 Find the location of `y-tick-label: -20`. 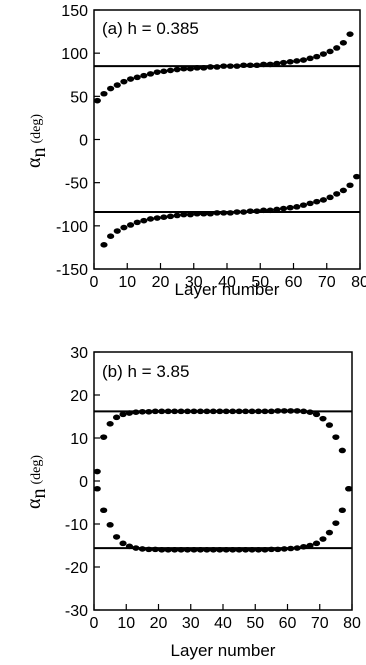

y-tick-label: -20 is located at coordinates (76, 568).